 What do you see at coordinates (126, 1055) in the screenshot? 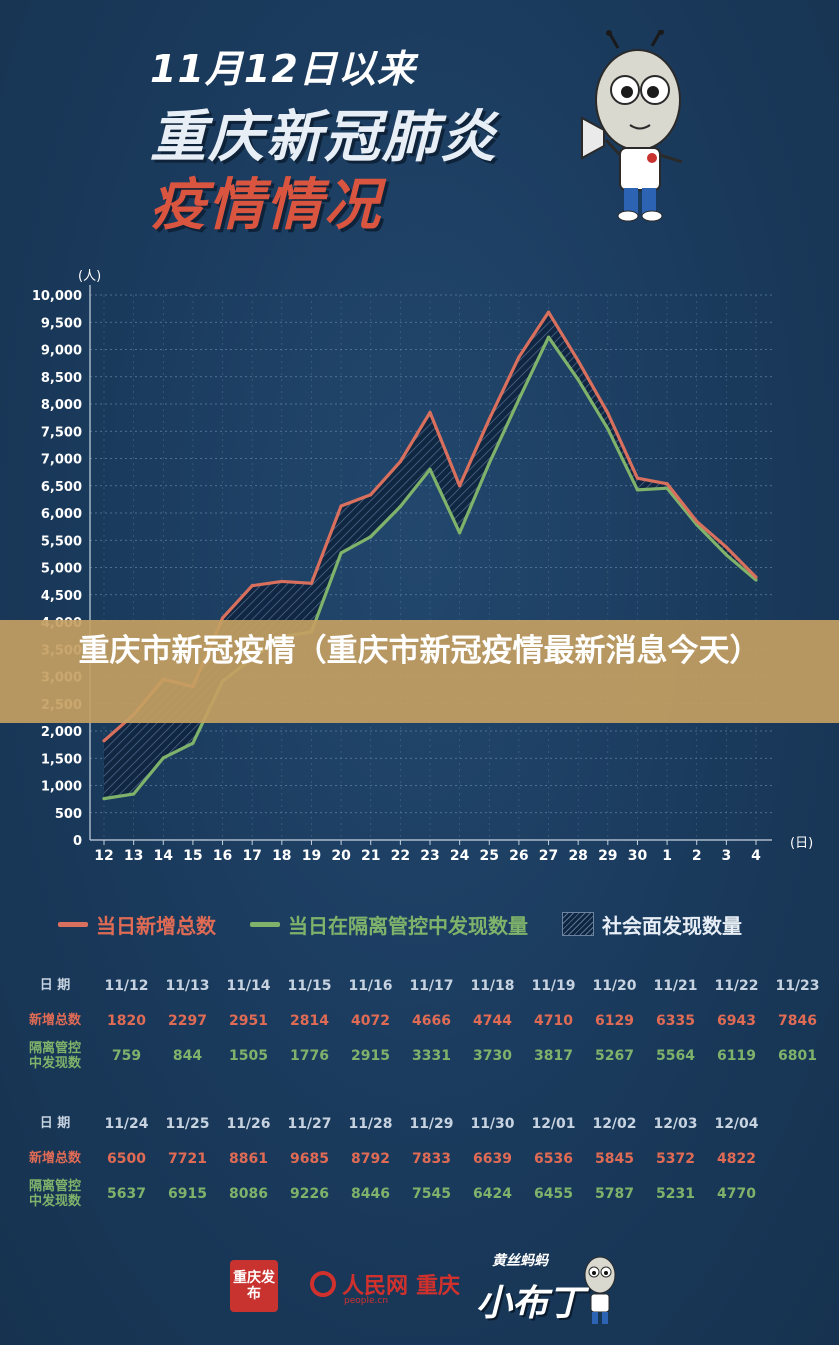
I see `table-cell-iso: 759` at bounding box center [126, 1055].